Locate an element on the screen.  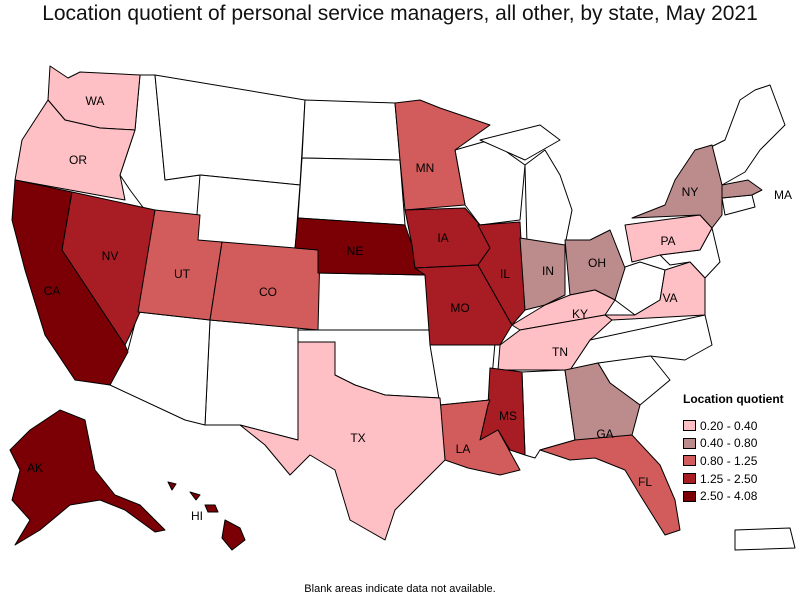
label-ak: AK is located at coordinates (35, 468).